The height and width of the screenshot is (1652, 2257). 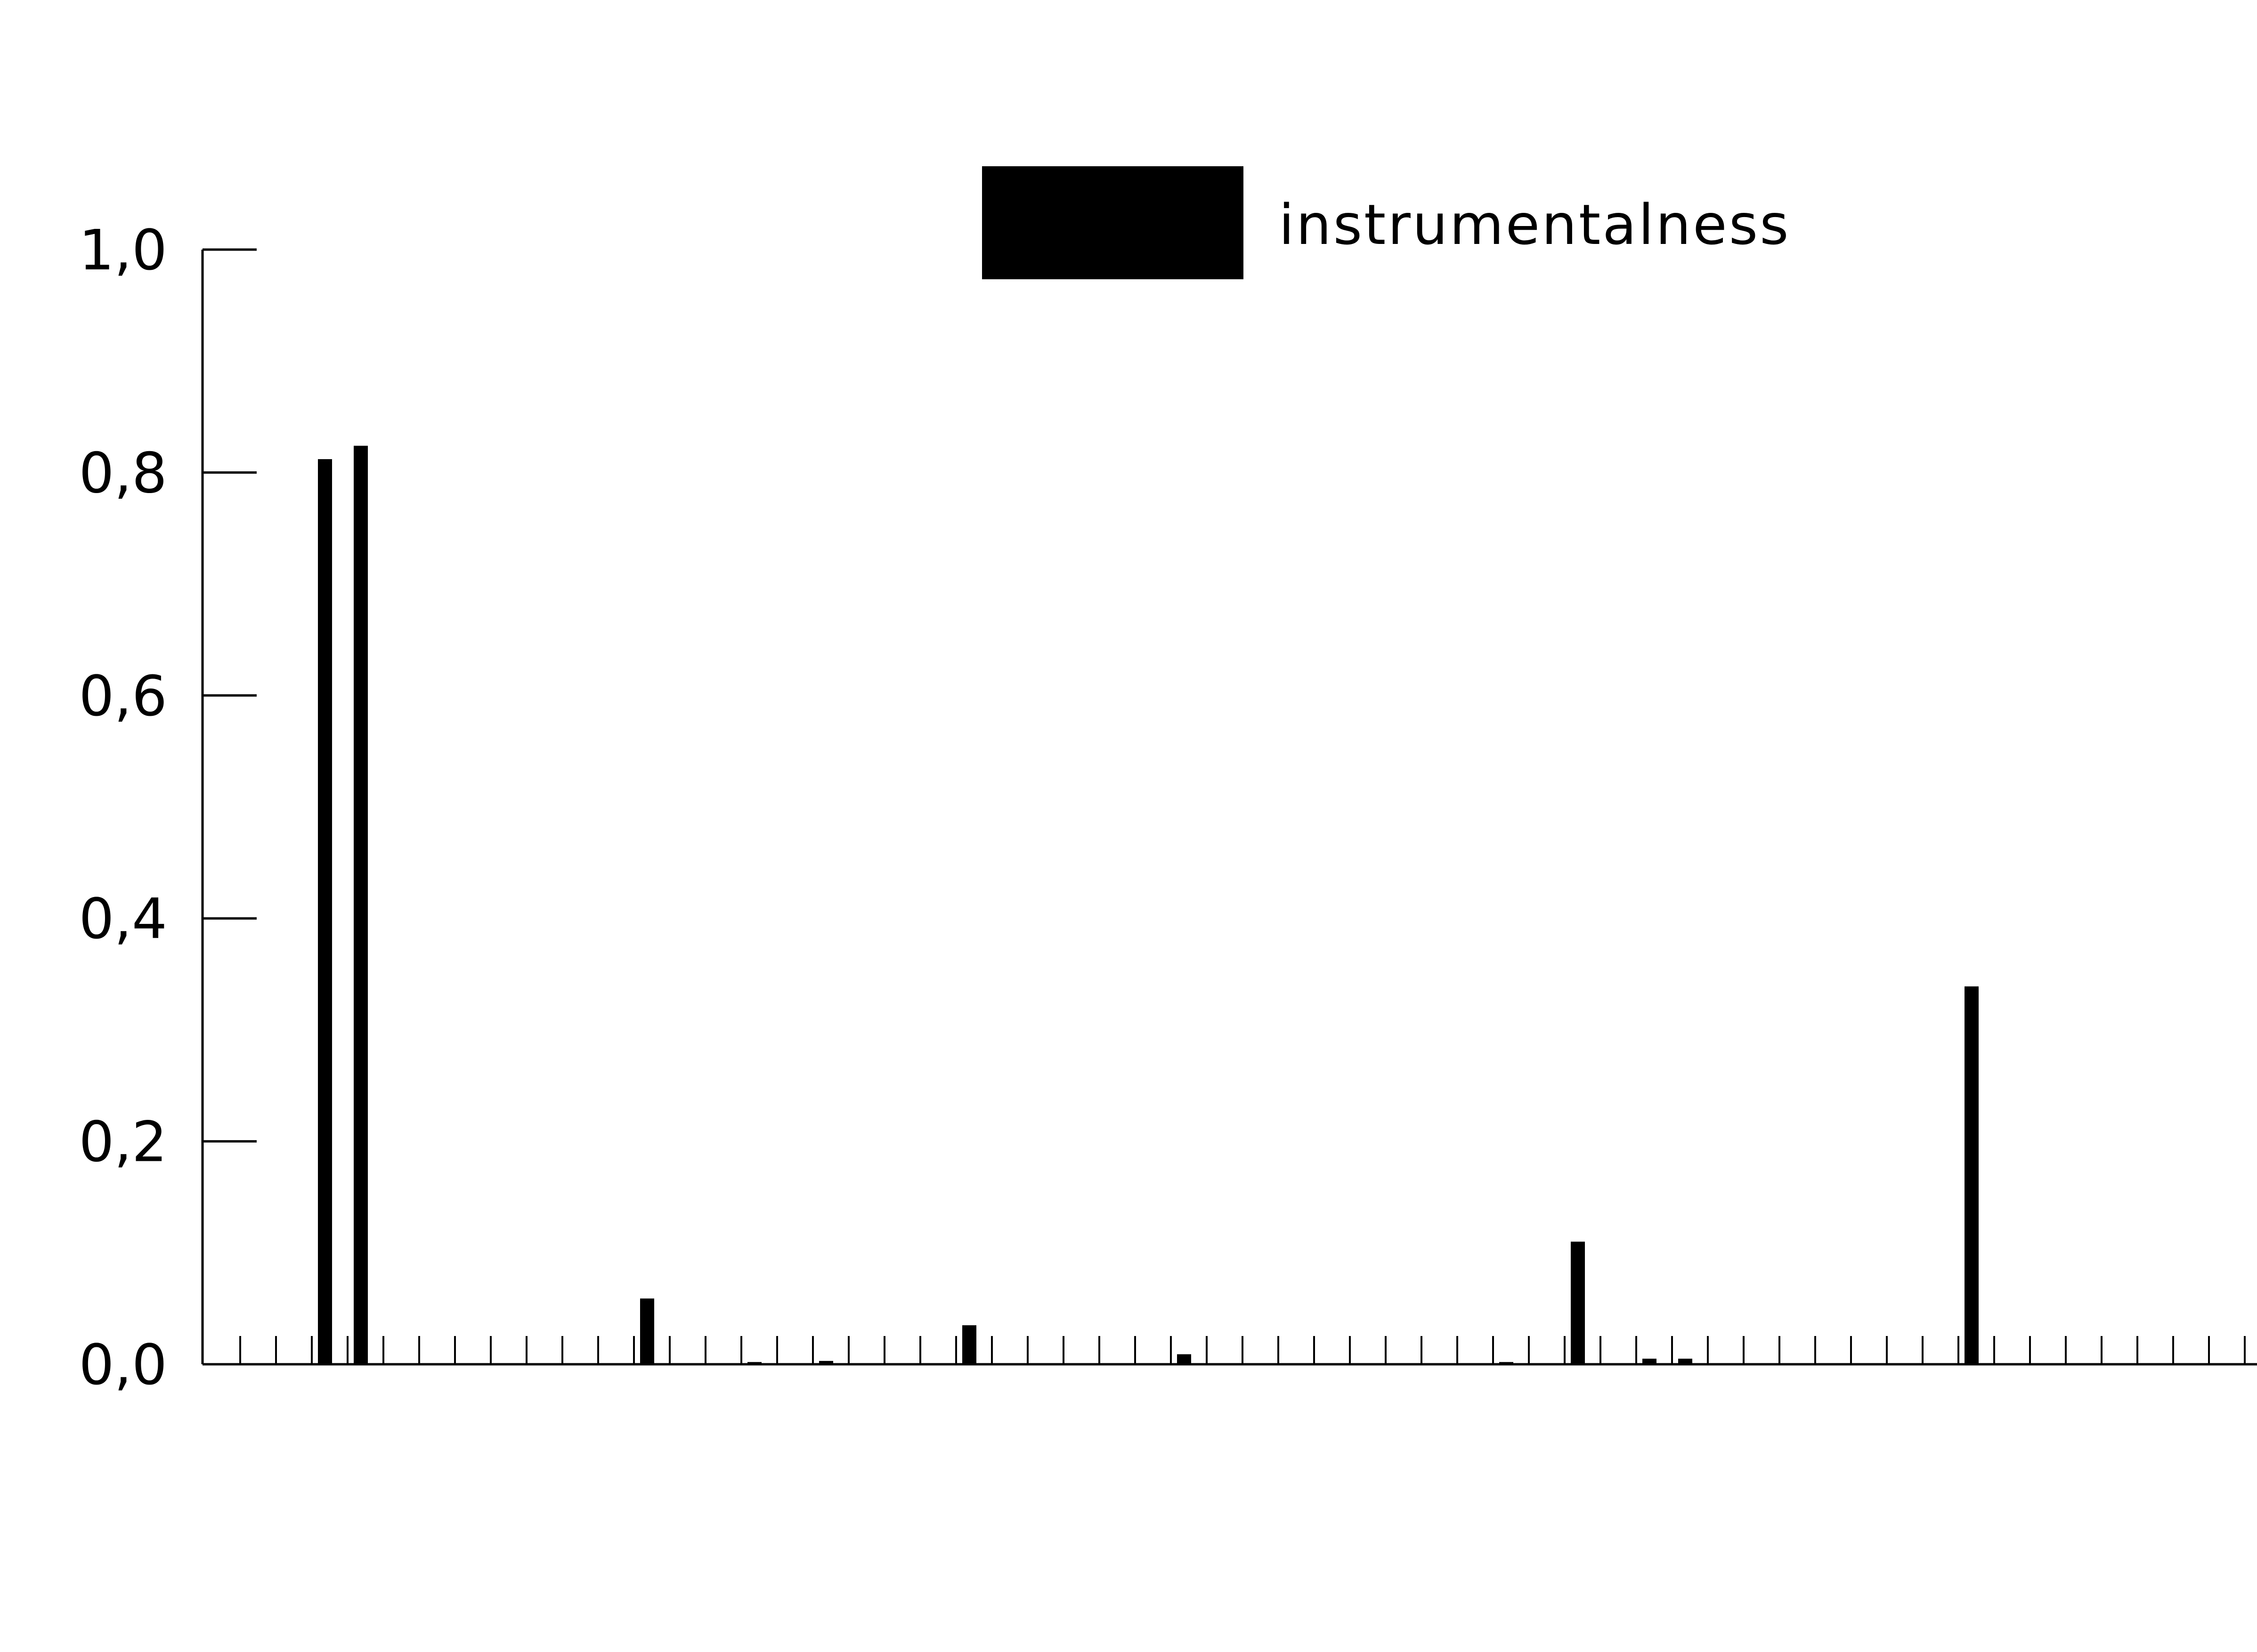 I want to click on y-tick-label: 0,0, so click(x=123, y=1364).